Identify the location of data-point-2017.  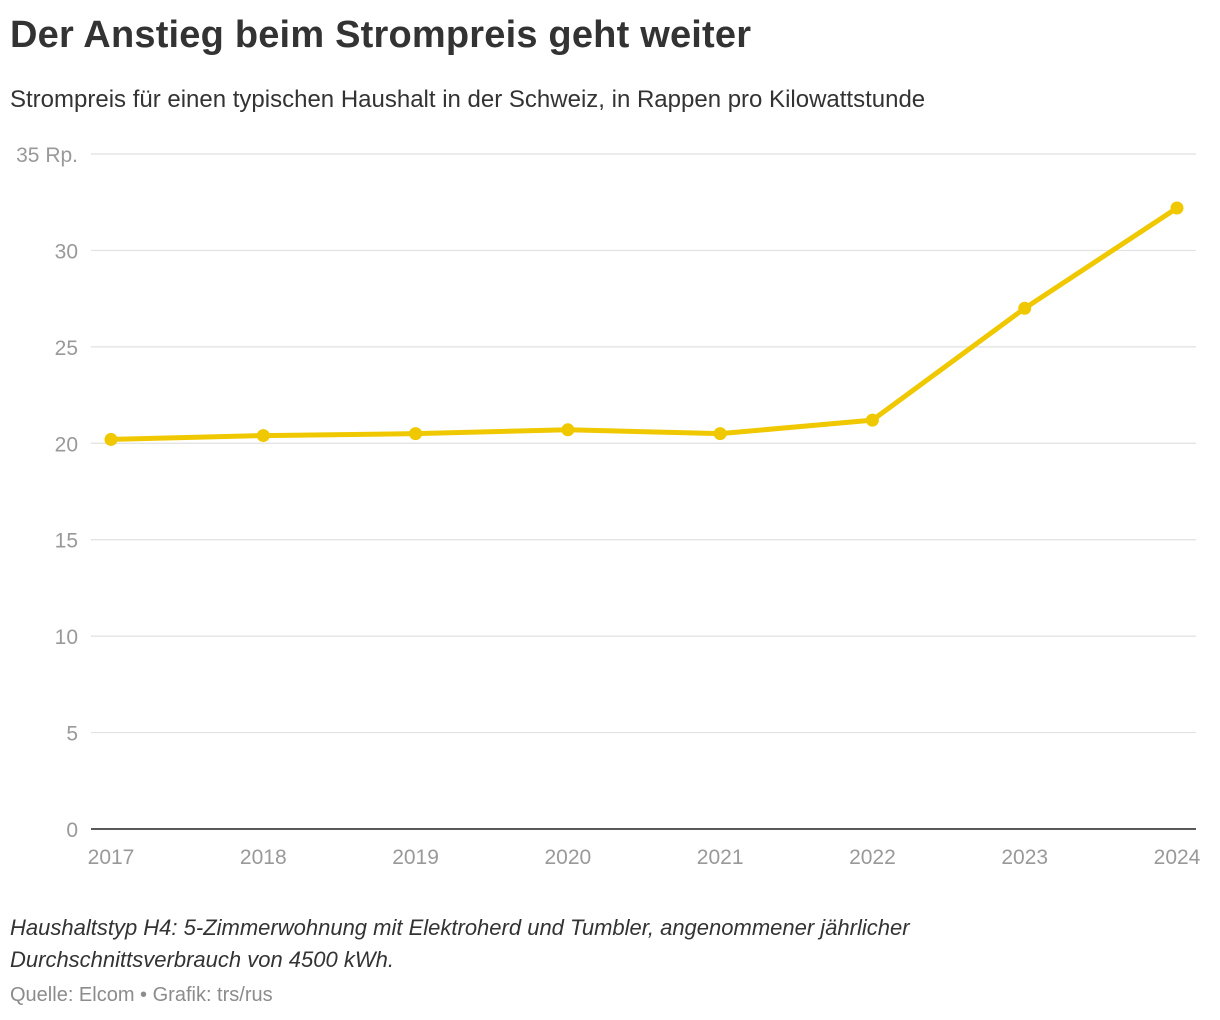
(111, 439).